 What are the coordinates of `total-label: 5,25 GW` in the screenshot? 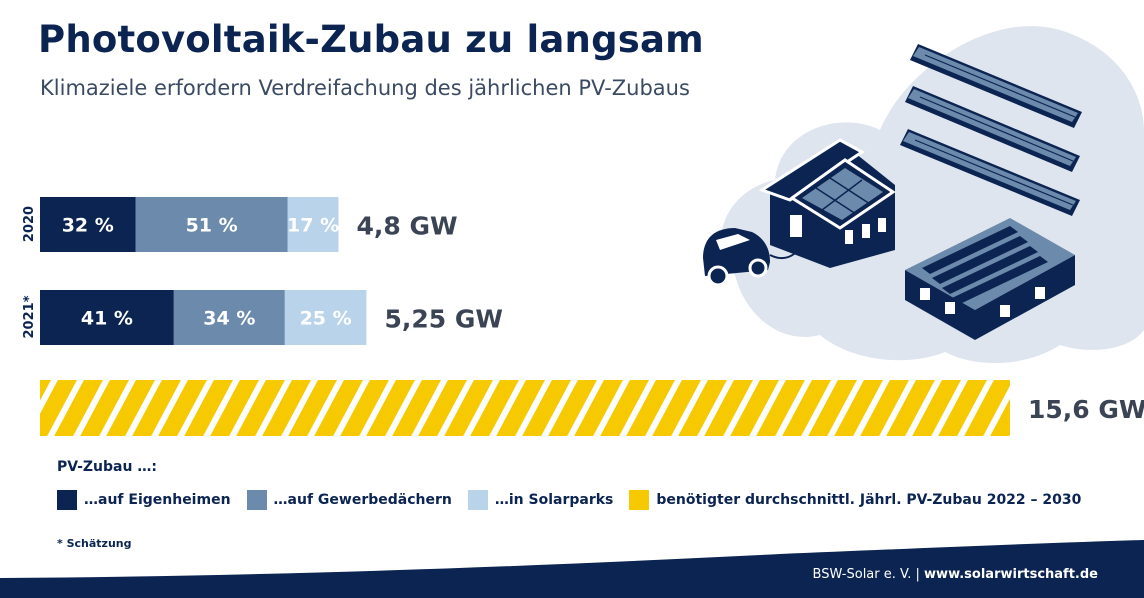 It's located at (443, 319).